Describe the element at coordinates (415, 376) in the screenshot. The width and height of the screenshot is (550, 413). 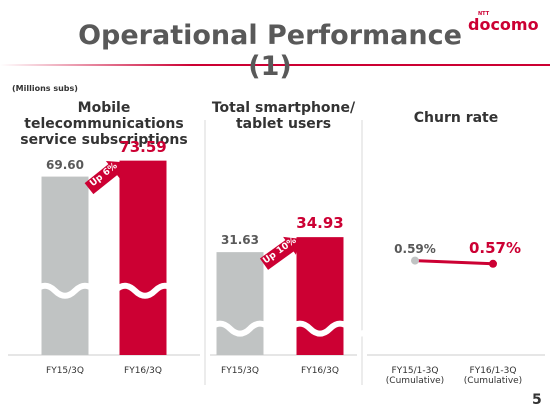
I see `x-tick-label: FY15/1-3Q (Cumulative)` at that location.